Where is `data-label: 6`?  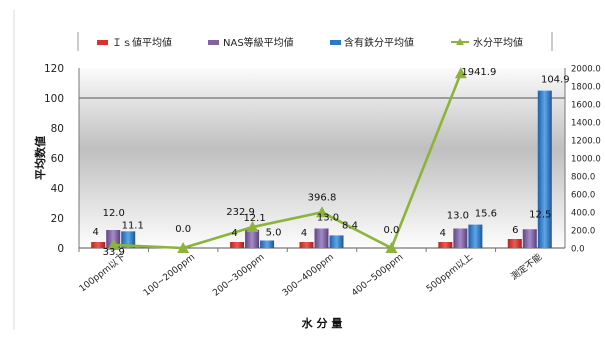 data-label: 6 is located at coordinates (515, 230).